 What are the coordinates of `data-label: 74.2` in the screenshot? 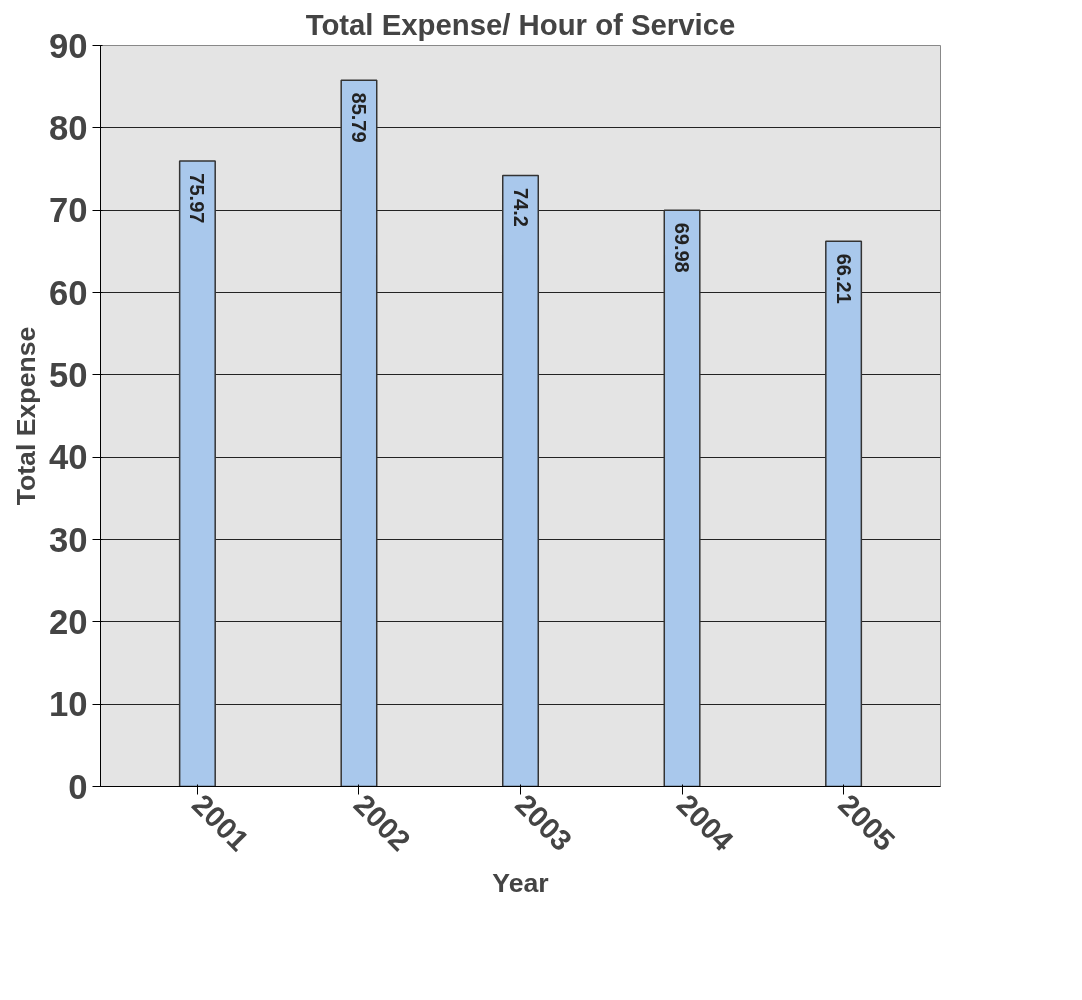 It's located at (520, 207).